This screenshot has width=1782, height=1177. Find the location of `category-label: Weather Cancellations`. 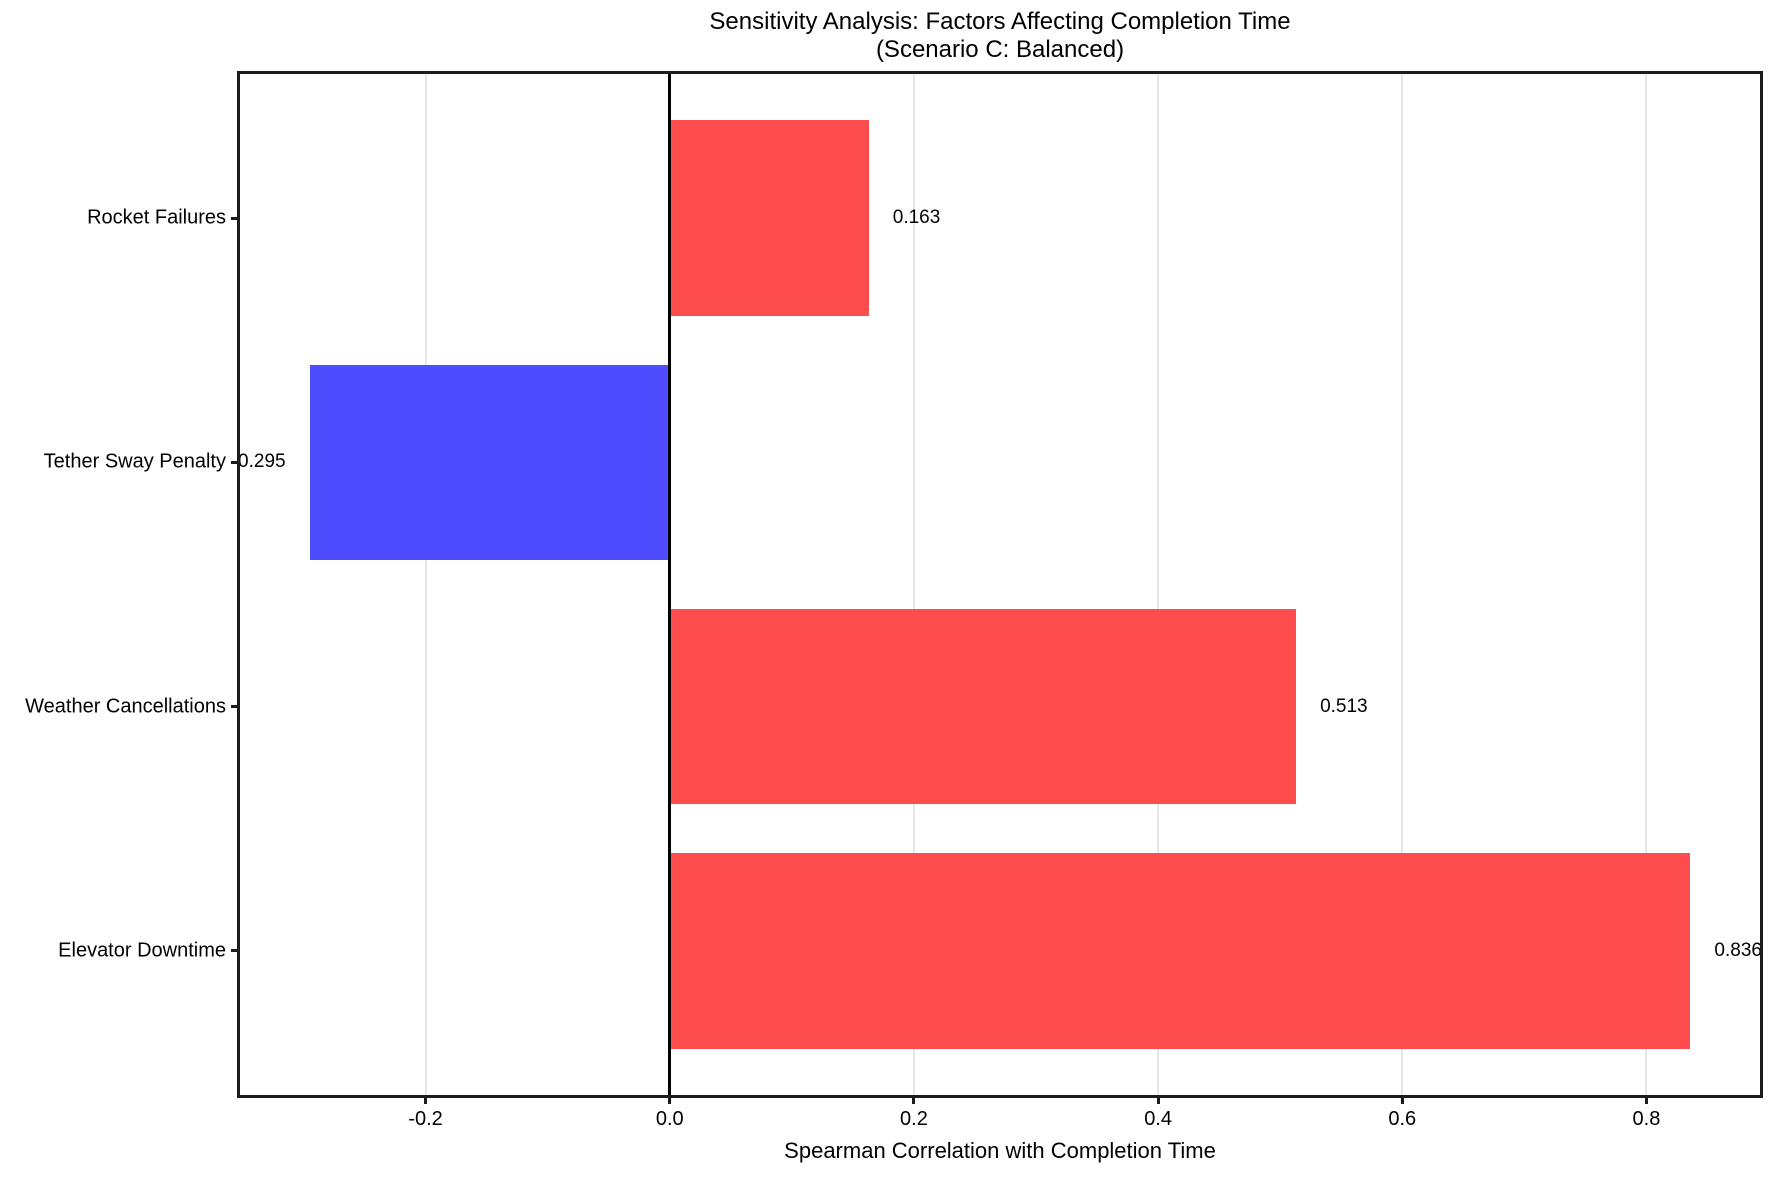

category-label: Weather Cancellations is located at coordinates (125, 706).